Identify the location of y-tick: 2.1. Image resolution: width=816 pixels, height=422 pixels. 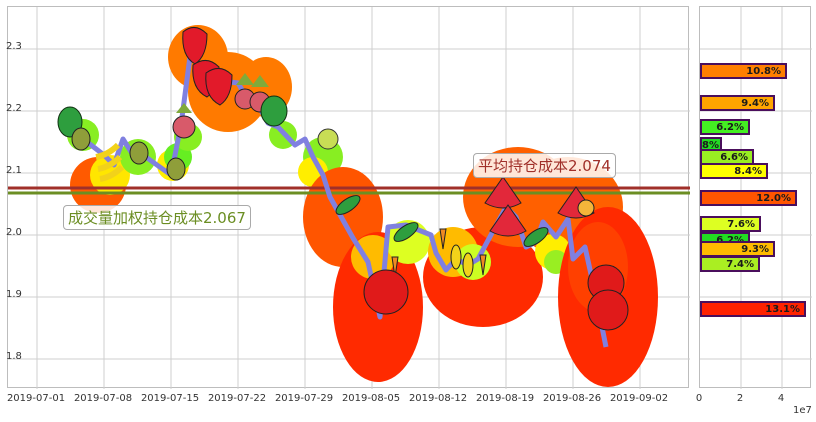
(14, 170).